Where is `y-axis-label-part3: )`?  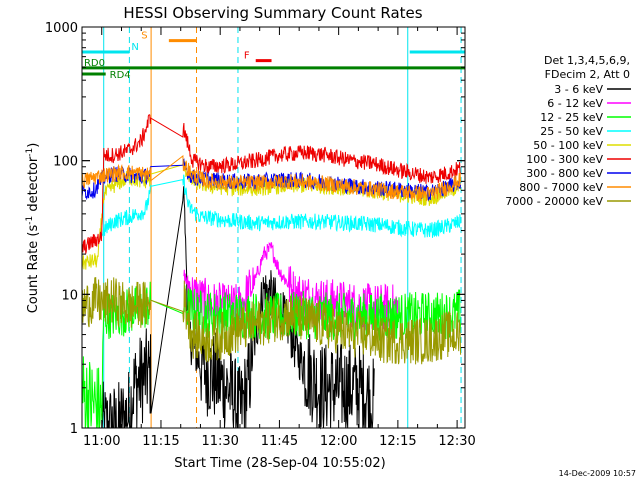
y-axis-label-part3: ) is located at coordinates (33, 145).